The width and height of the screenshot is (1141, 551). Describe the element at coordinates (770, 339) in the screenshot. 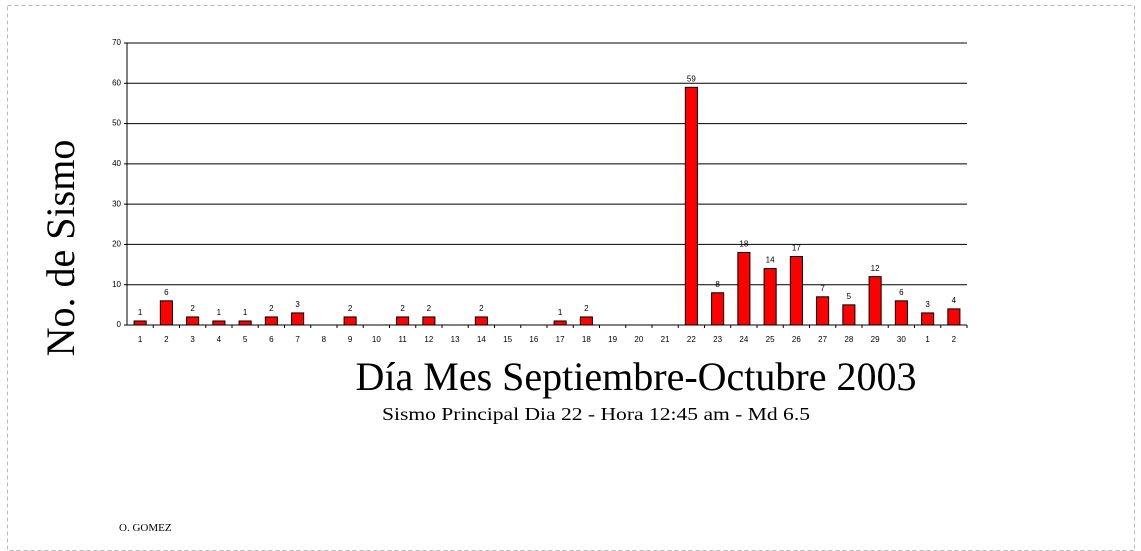

I see `x-tick-label: 25` at that location.